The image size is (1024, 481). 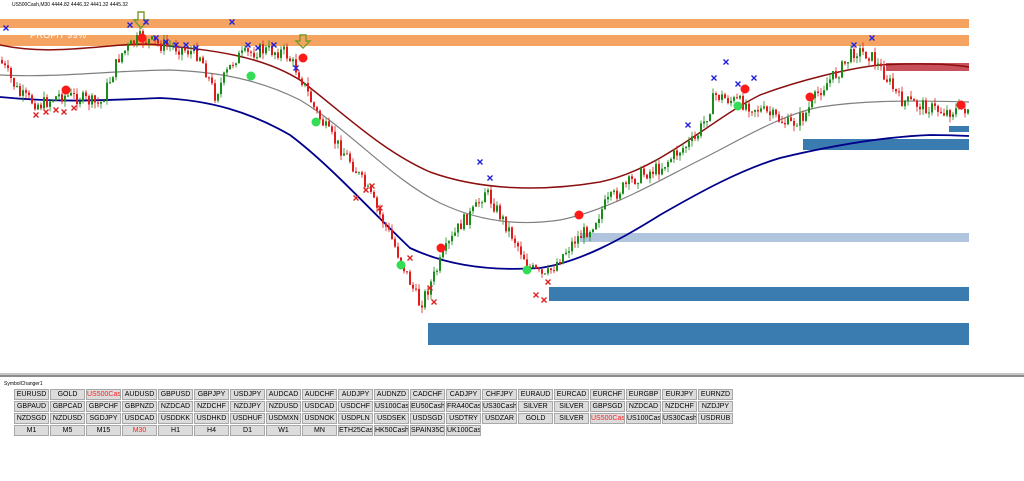 What do you see at coordinates (391, 430) in the screenshot?
I see `symbol-button-hk50cash: HK50Cash` at bounding box center [391, 430].